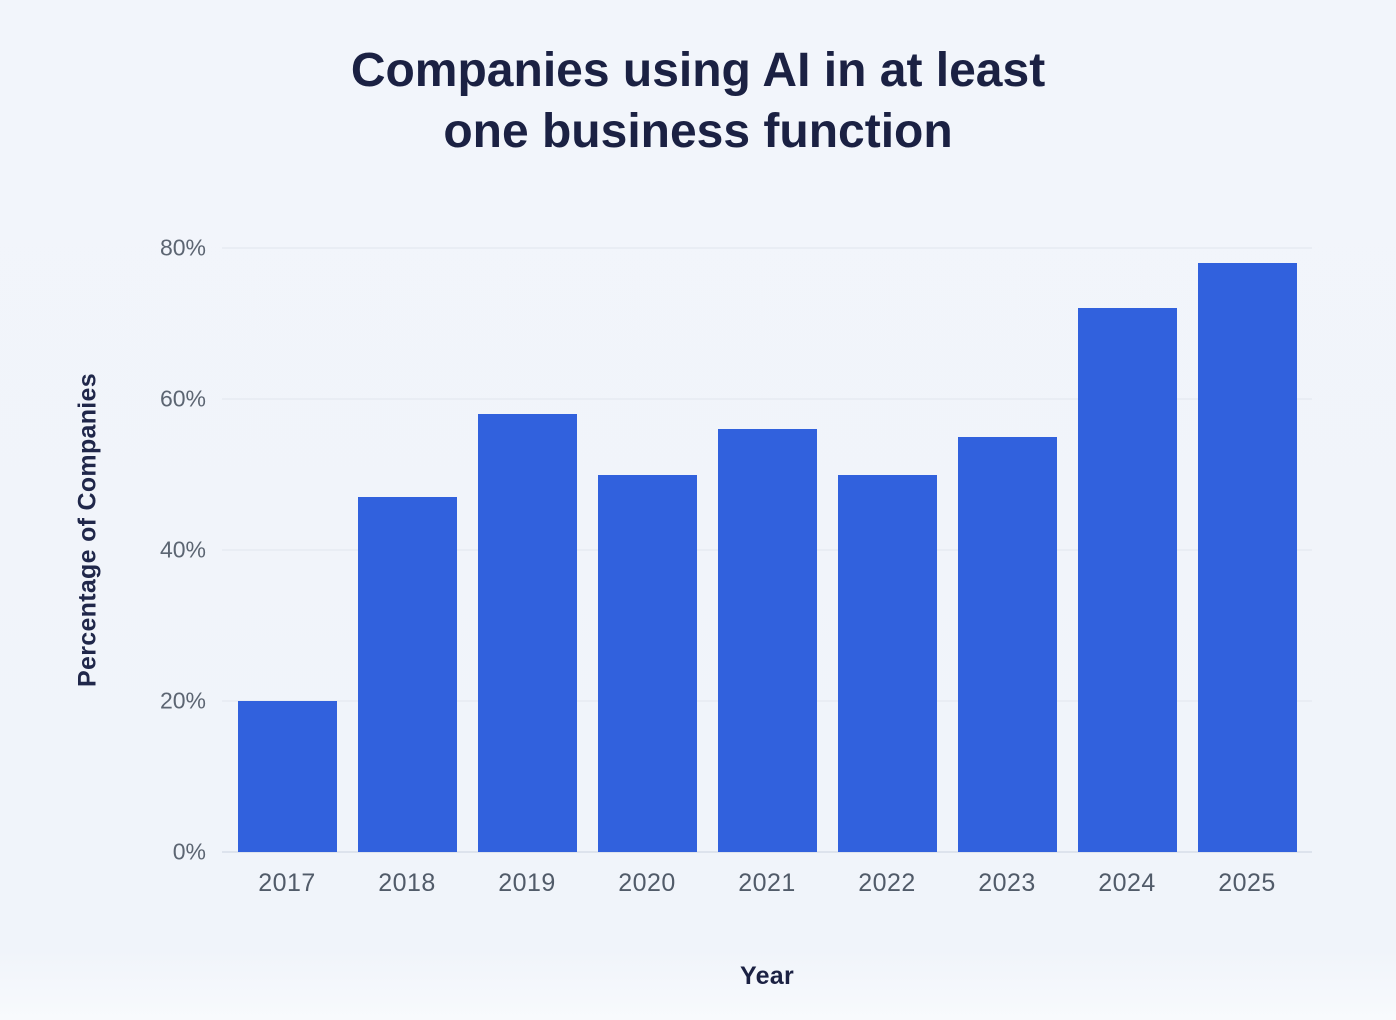 This screenshot has width=1396, height=1020. What do you see at coordinates (407, 883) in the screenshot?
I see `x-tick-label-2018: 2018` at bounding box center [407, 883].